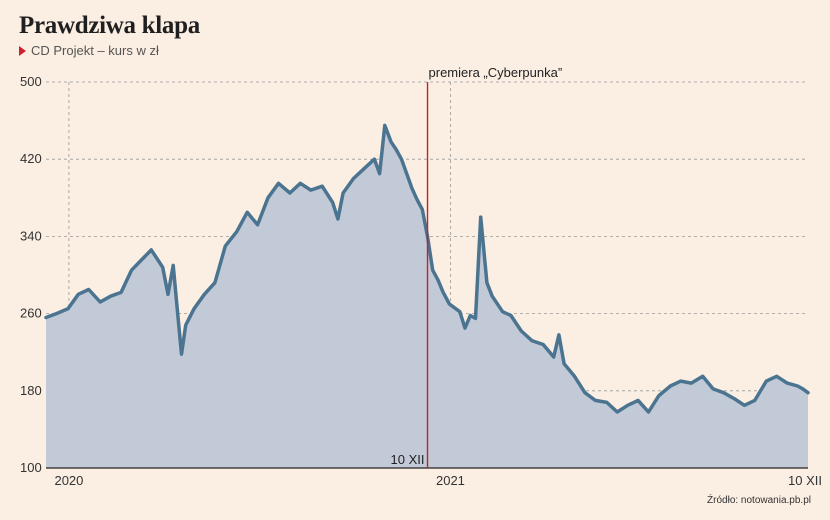  Describe the element at coordinates (31, 390) in the screenshot. I see `y-tick-label: 180` at that location.